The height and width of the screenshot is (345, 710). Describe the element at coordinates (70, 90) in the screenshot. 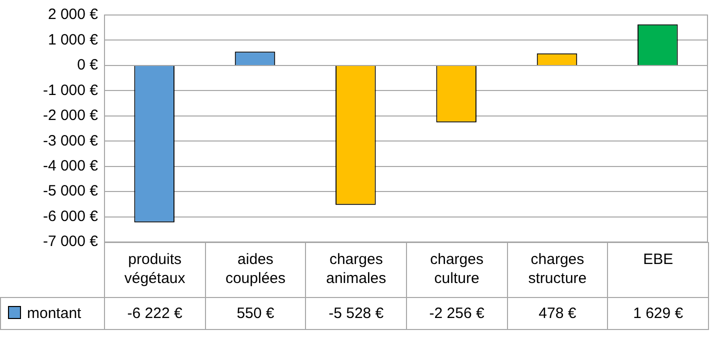

I see `y-tick-label: -1 000 €` at that location.